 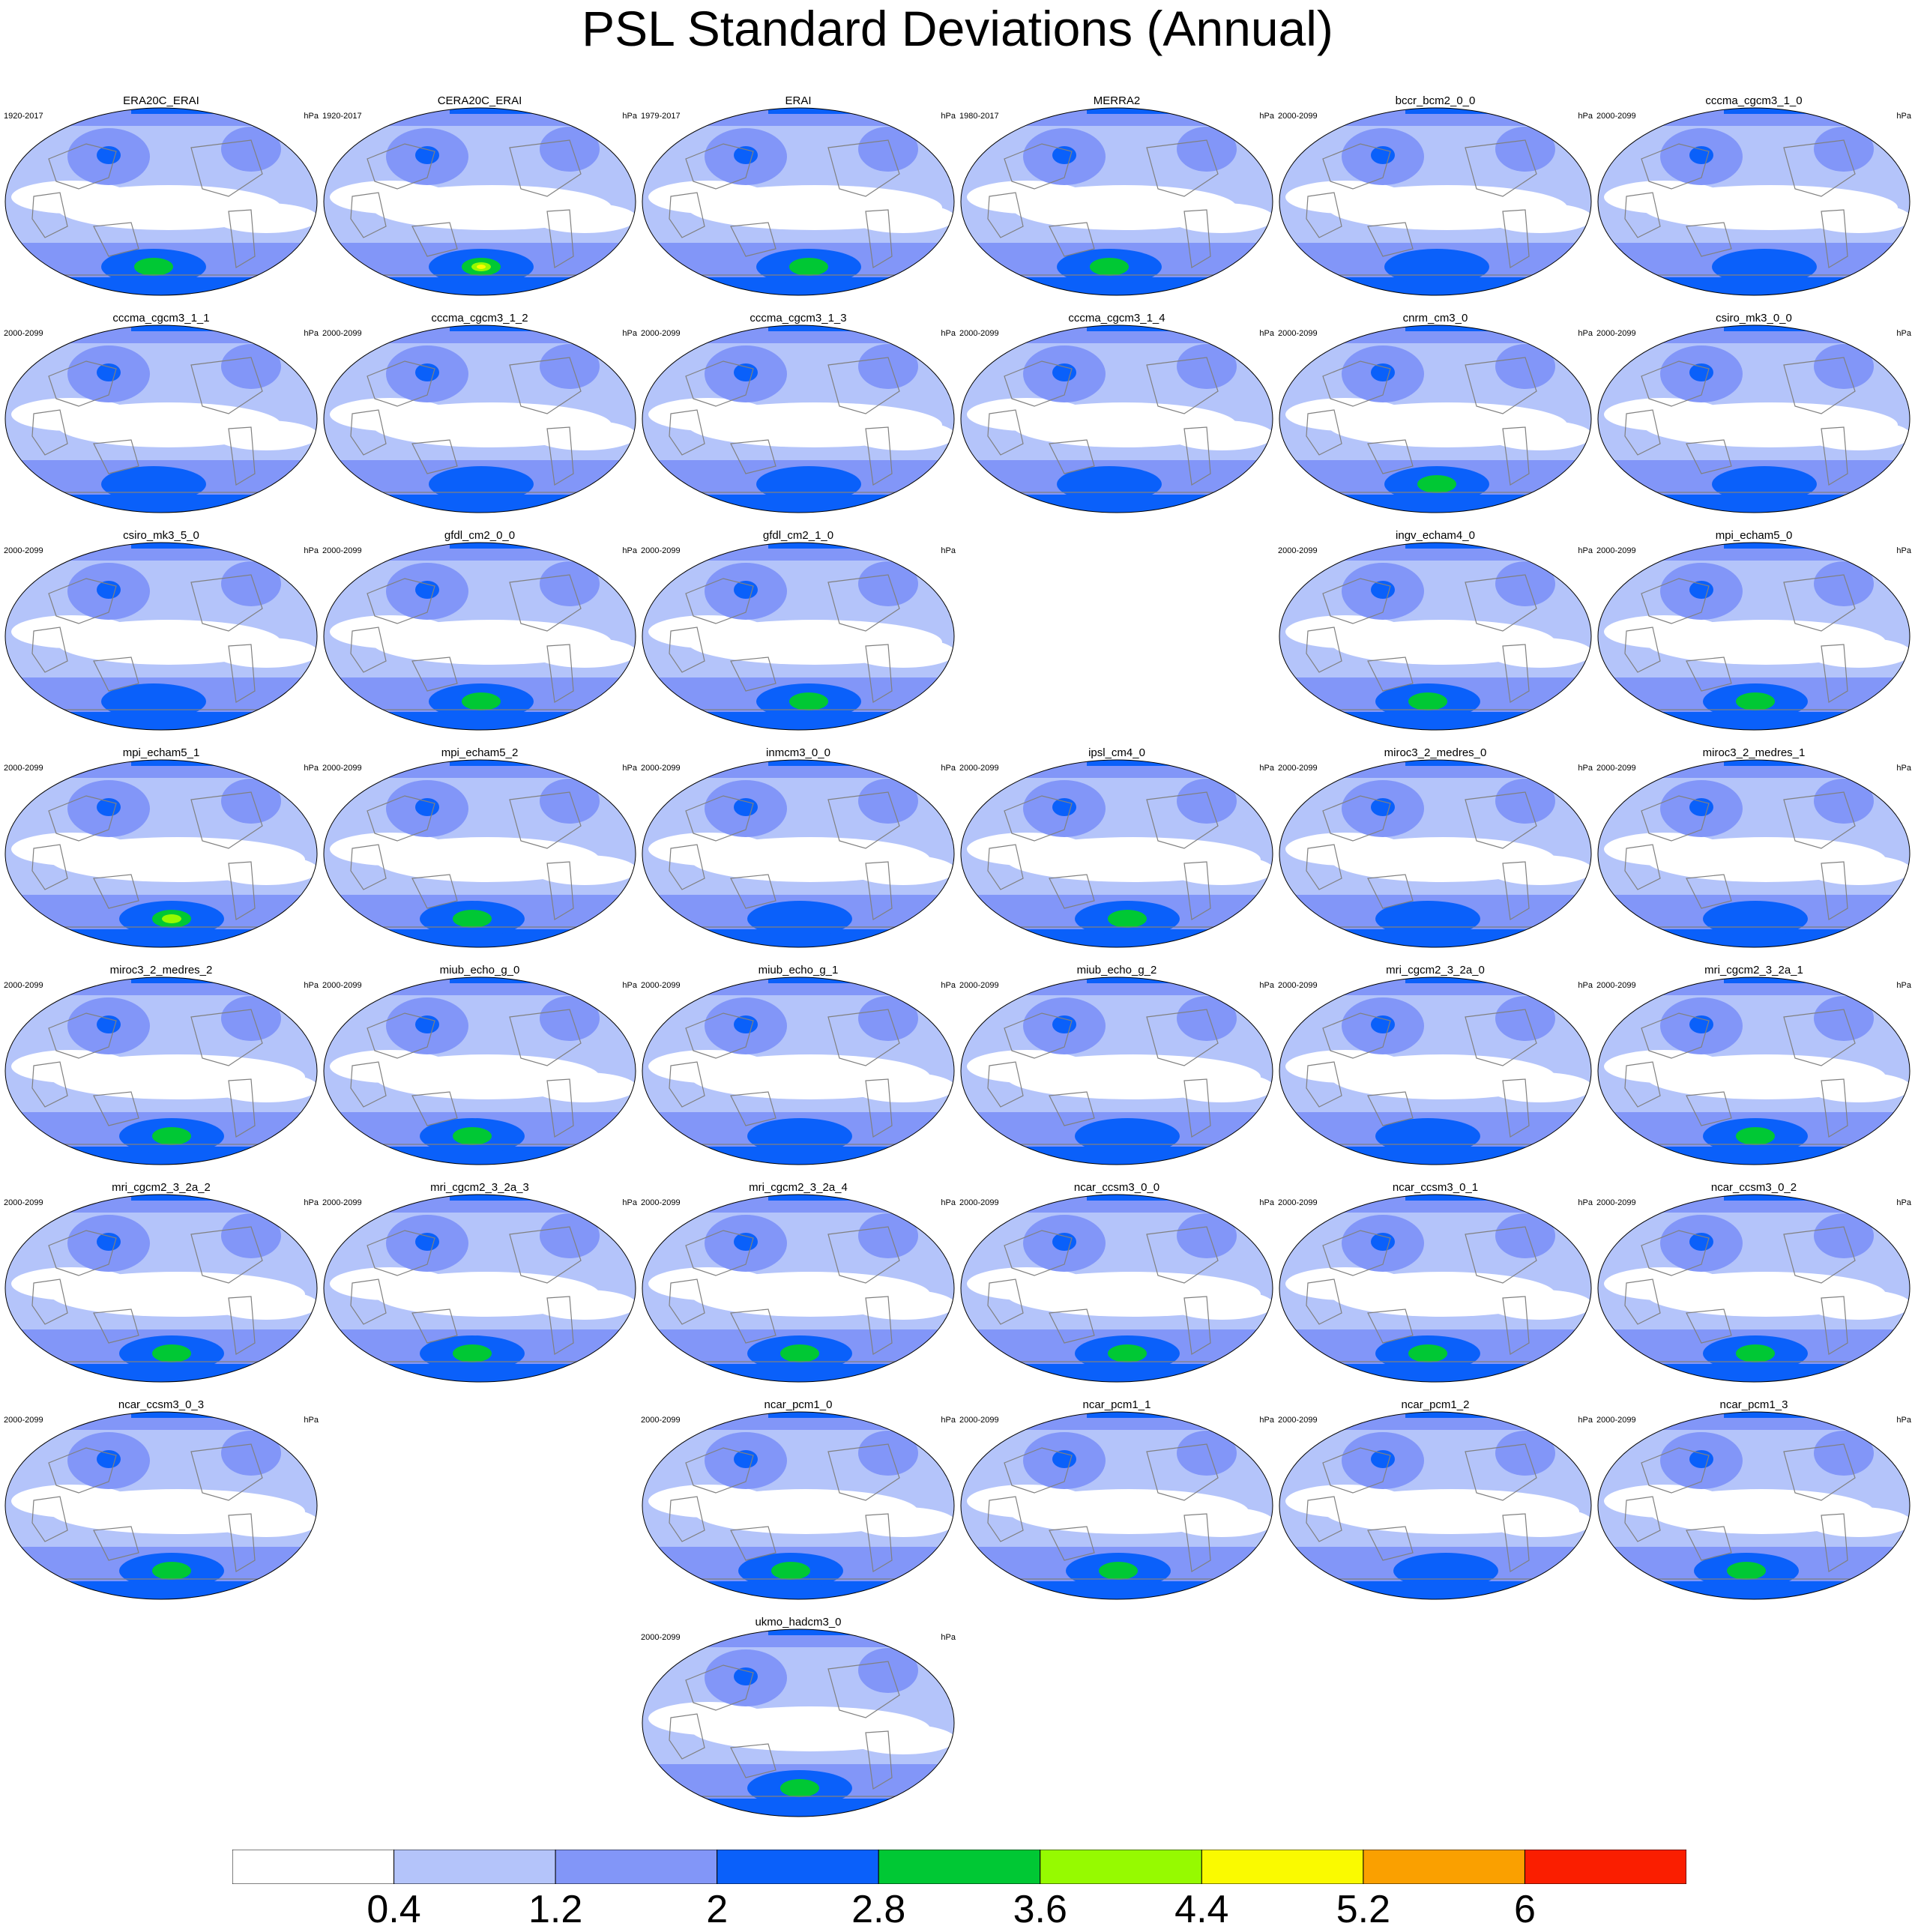 I want to click on map-panel: miroc3_2_medres_2 2000-2099 hPa, so click(x=161, y=1065).